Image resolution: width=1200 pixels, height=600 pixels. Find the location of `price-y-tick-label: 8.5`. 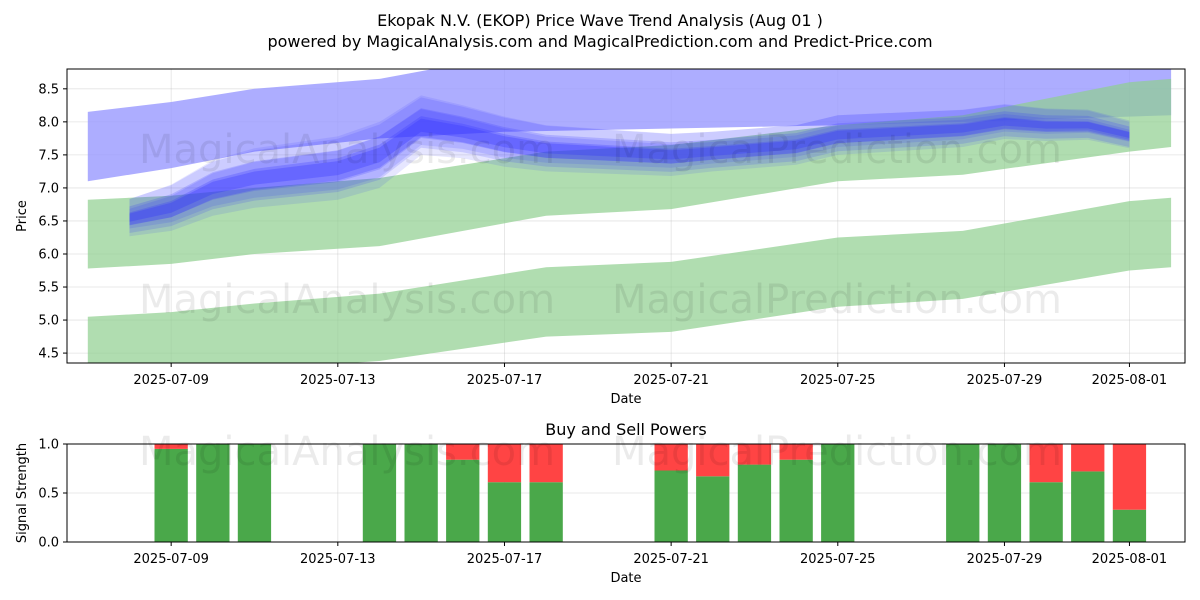

price-y-tick-label: 8.5 is located at coordinates (48, 89).